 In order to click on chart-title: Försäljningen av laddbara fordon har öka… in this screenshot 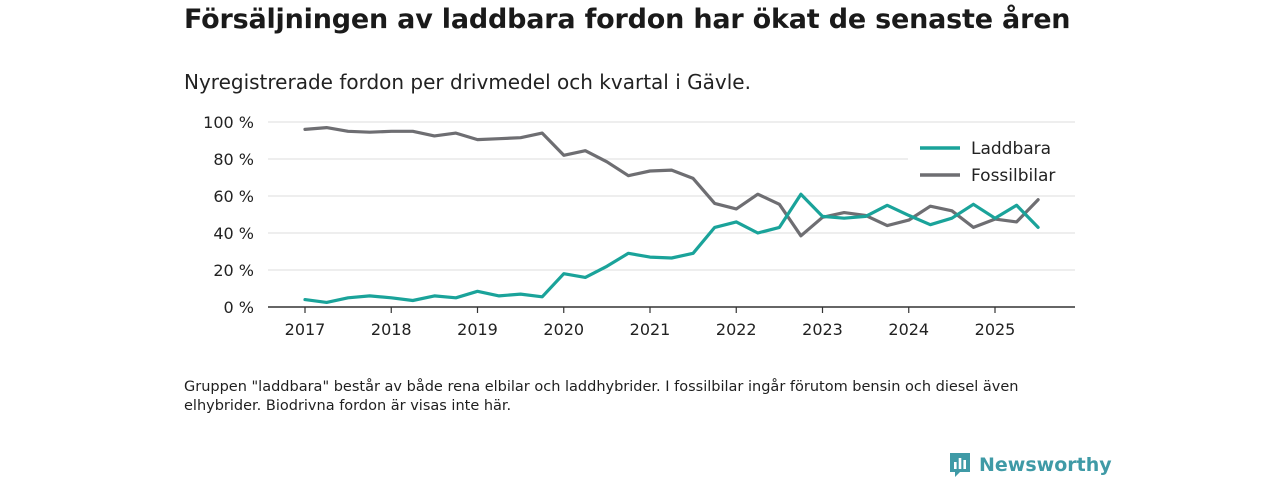, I will do `click(627, 19)`.